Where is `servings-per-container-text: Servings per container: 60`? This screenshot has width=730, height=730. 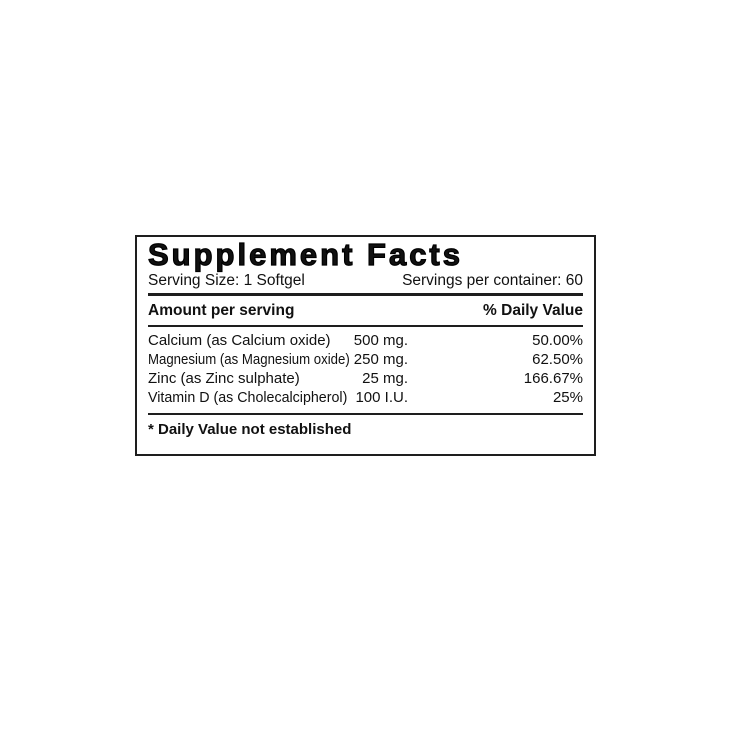 servings-per-container-text: Servings per container: 60 is located at coordinates (492, 280).